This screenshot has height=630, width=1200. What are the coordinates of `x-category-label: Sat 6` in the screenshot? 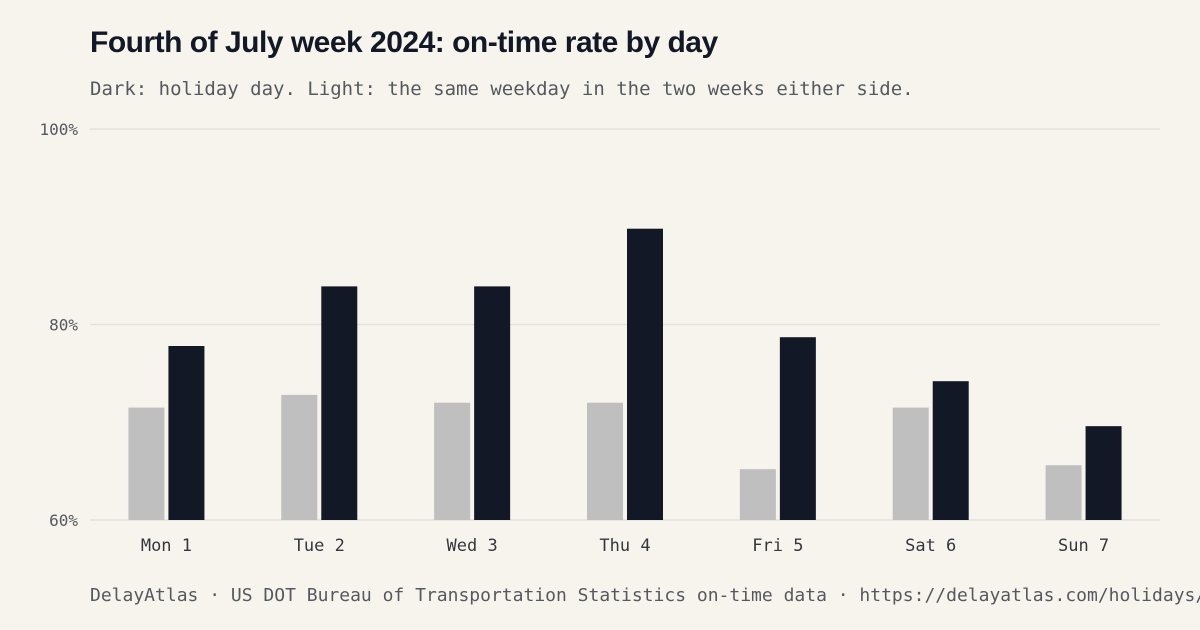 It's located at (930, 546).